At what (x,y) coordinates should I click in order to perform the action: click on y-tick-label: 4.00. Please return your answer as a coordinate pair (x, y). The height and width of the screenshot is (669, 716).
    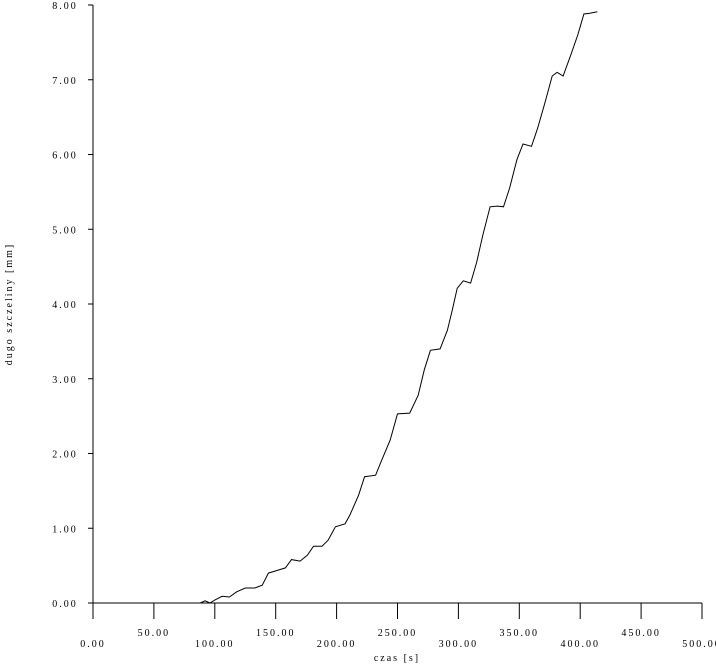
    Looking at the image, I should click on (65, 305).